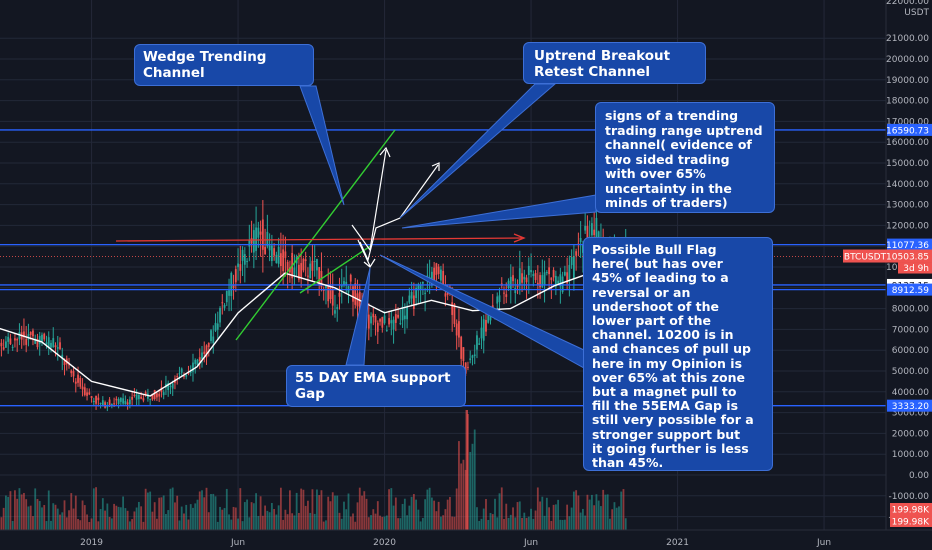 Image resolution: width=932 pixels, height=550 pixels. What do you see at coordinates (91, 543) in the screenshot?
I see `time-tick-label: 2019` at bounding box center [91, 543].